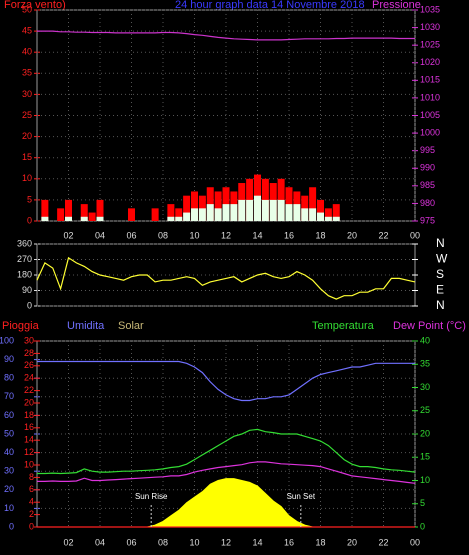 This screenshot has height=555, width=469. I want to click on series-name: Umidita, so click(86, 326).